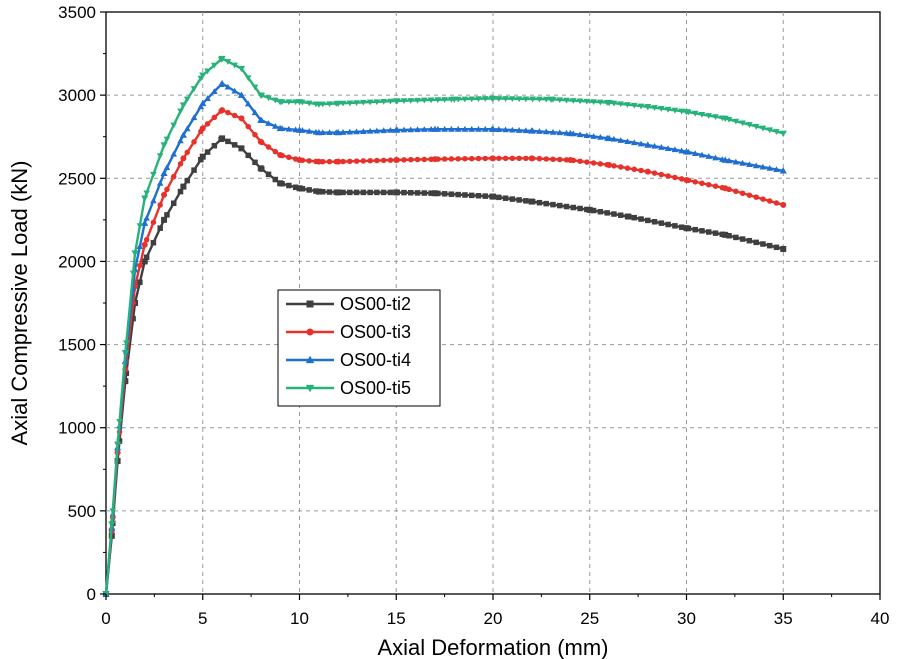  What do you see at coordinates (348, 346) in the screenshot?
I see `legend-items: OS00-ti2 OS00-ti3 OS00-ti4 OS00-ti5` at bounding box center [348, 346].